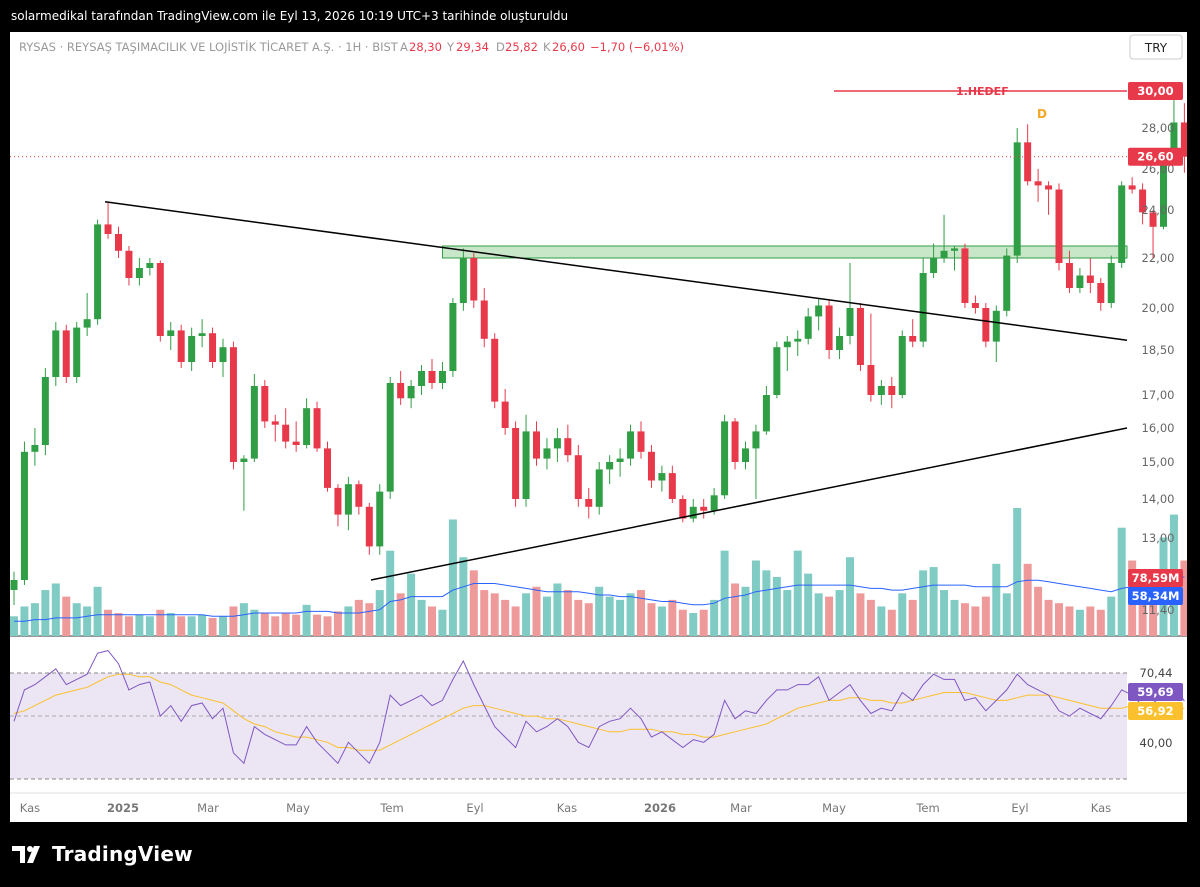  I want to click on zone-rectangle, so click(784, 252).